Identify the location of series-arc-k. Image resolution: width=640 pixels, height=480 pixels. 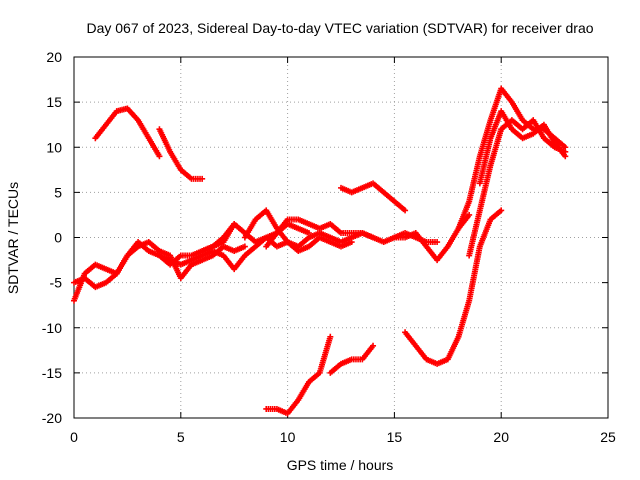
(373, 197).